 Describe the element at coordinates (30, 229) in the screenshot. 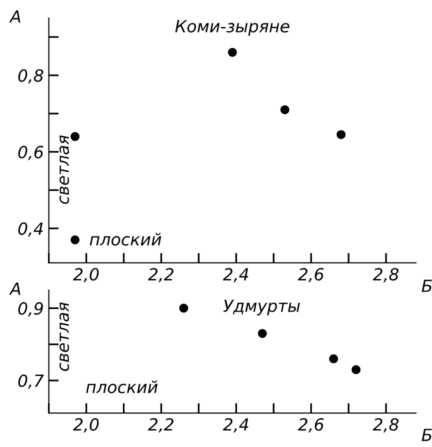

I see `y-tick-label: 0,4` at that location.